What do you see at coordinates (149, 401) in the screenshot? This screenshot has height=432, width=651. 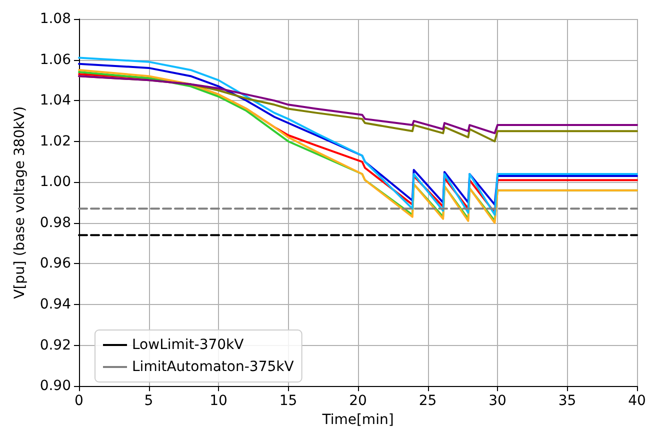 I see `x-tick-label: 5` at bounding box center [149, 401].